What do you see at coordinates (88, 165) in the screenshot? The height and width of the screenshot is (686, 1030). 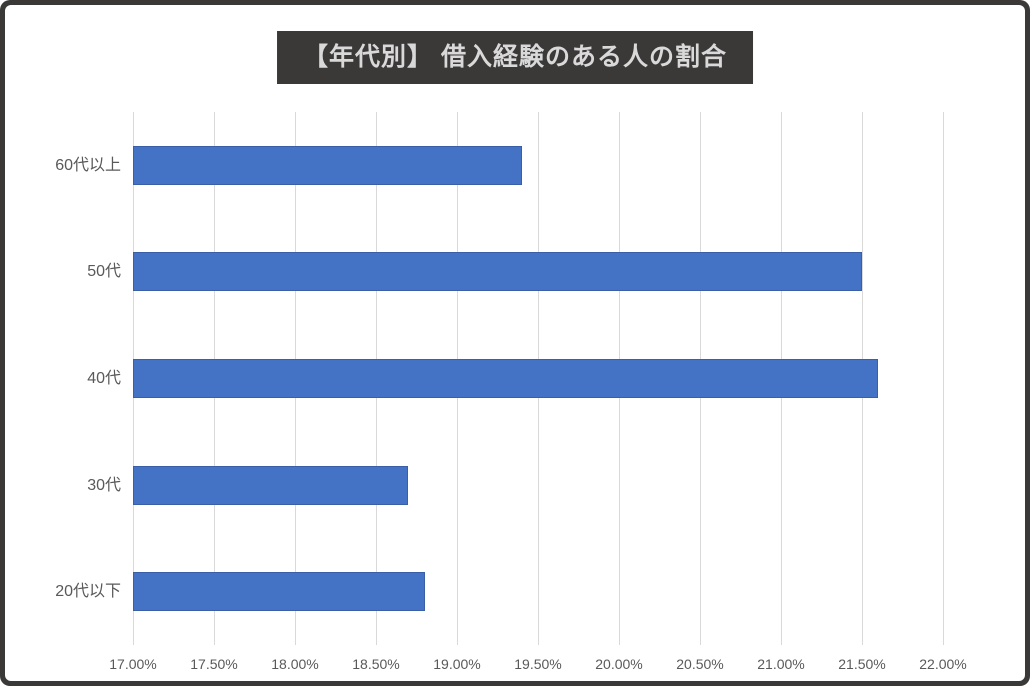 I see `category-label: 60代以上` at bounding box center [88, 165].